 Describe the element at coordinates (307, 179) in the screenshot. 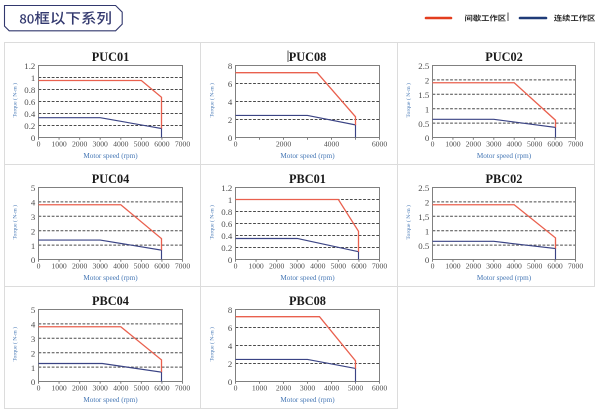

I see `svg-text: PBC01` at that location.